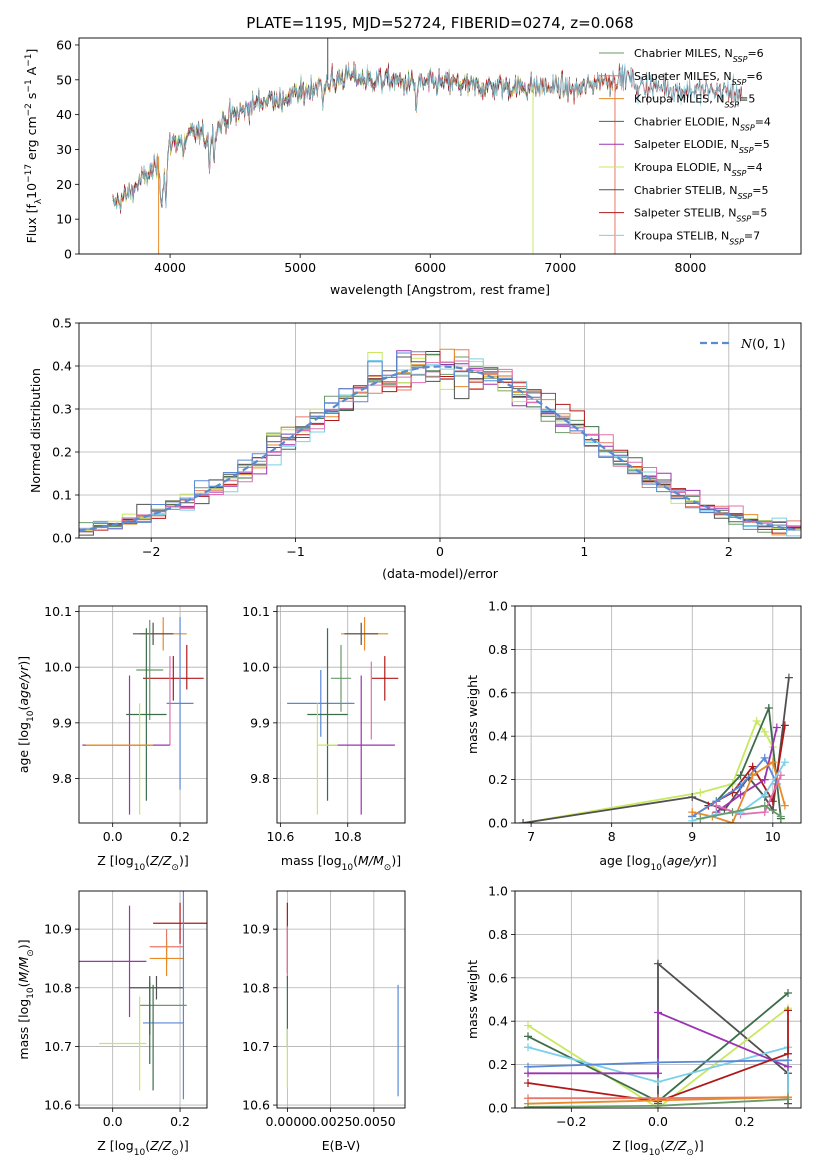 Image resolution: width=819 pixels, height=1170 pixels. I want to click on y-tick-label: 30, so click(64, 149).